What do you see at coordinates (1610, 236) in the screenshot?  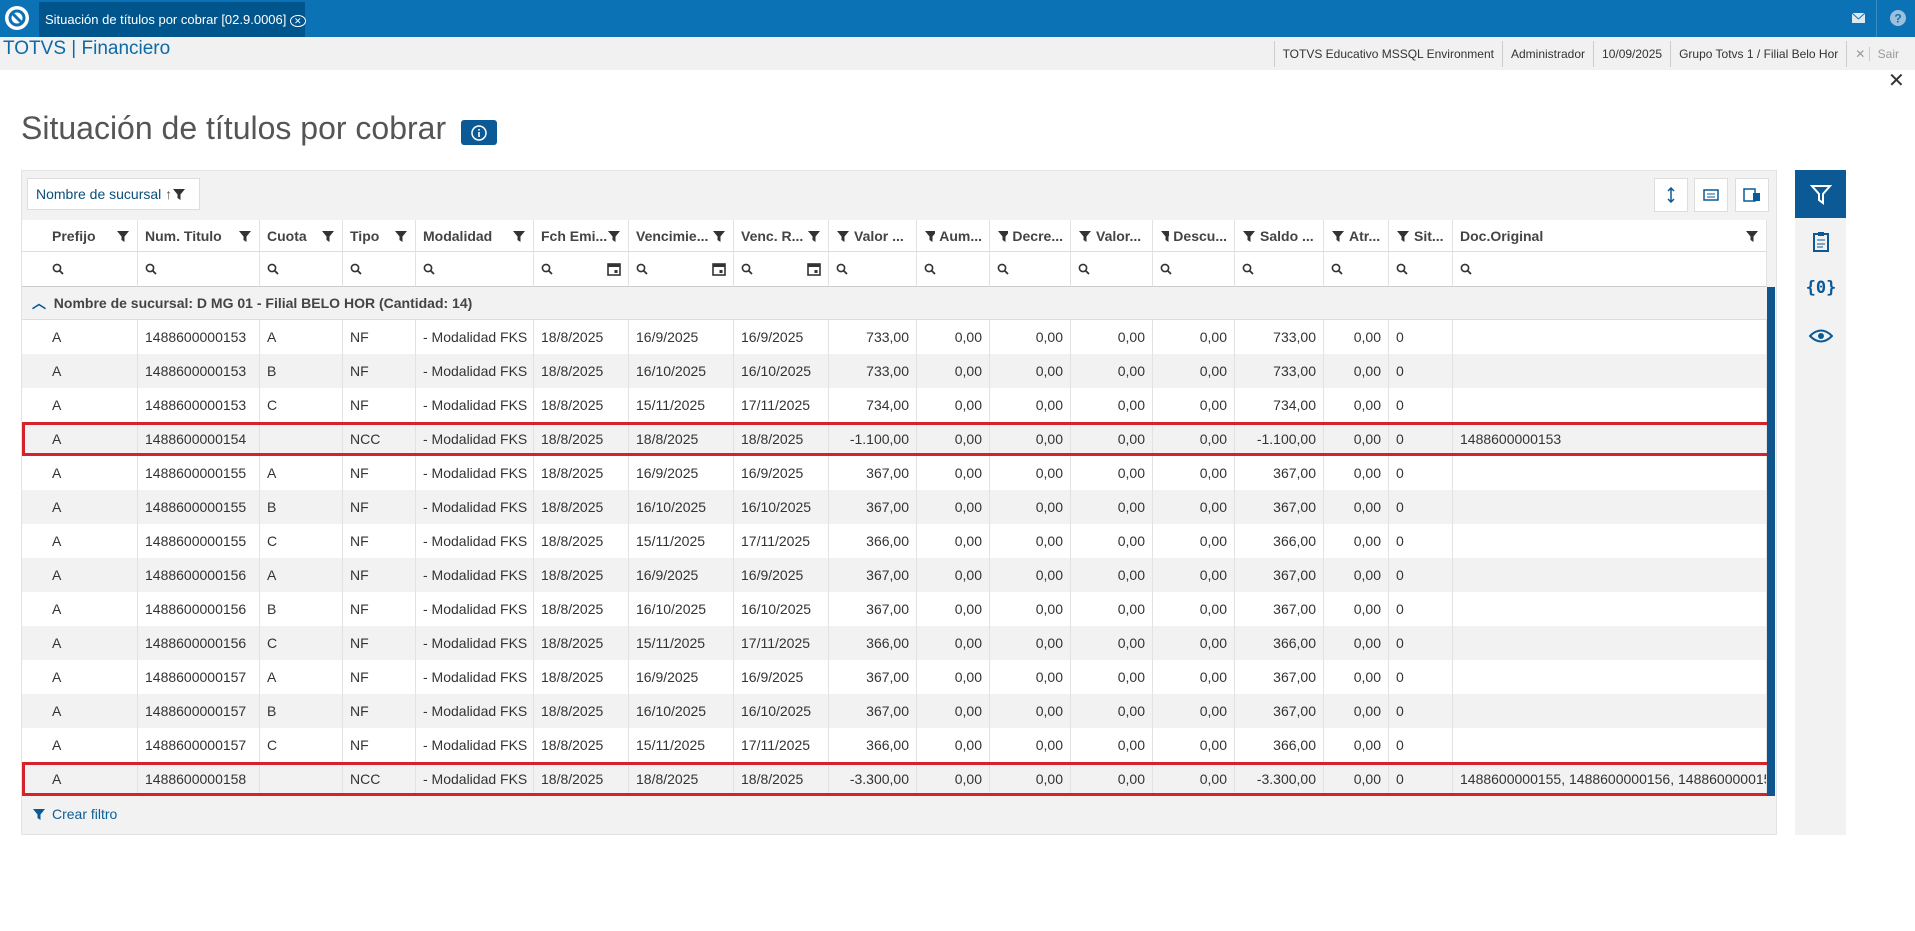 I see `header-cell: Doc.Original` at bounding box center [1610, 236].